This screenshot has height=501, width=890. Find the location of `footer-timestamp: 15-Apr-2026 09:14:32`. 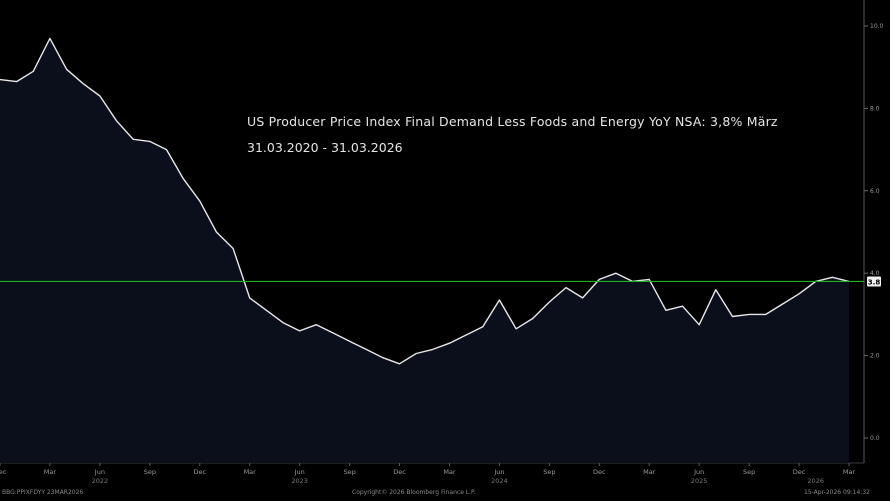

footer-timestamp: 15-Apr-2026 09:14:32 is located at coordinates (837, 492).